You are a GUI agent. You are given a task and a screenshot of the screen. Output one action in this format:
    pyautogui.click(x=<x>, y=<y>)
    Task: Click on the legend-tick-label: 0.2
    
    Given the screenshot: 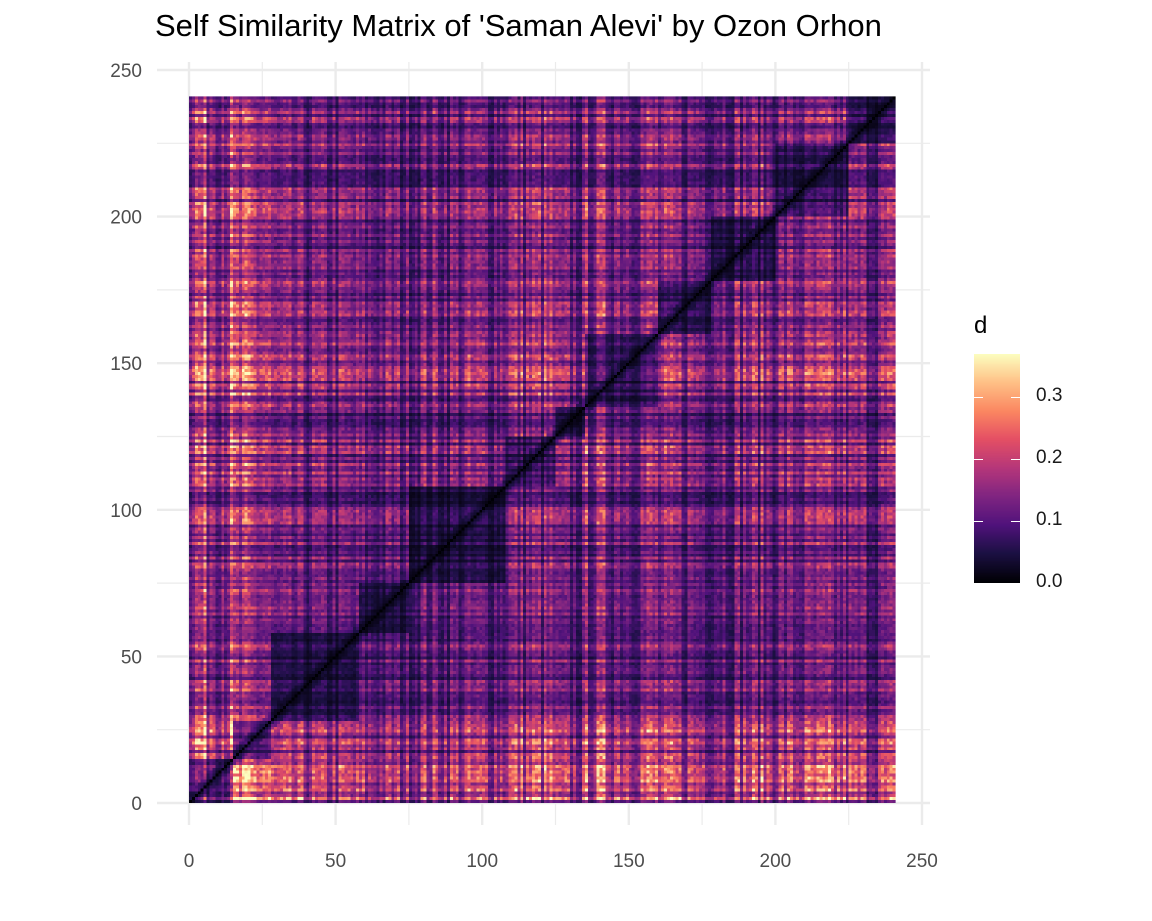 What is the action you would take?
    pyautogui.click(x=1049, y=458)
    